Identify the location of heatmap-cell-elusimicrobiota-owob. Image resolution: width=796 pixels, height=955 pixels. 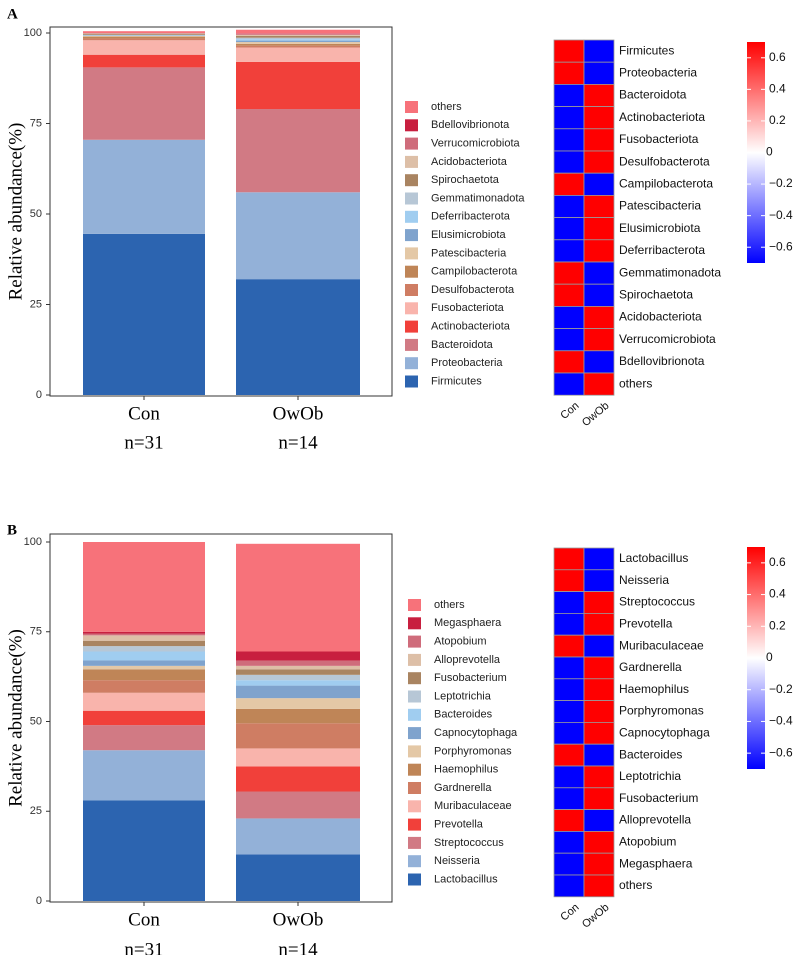
(599, 229).